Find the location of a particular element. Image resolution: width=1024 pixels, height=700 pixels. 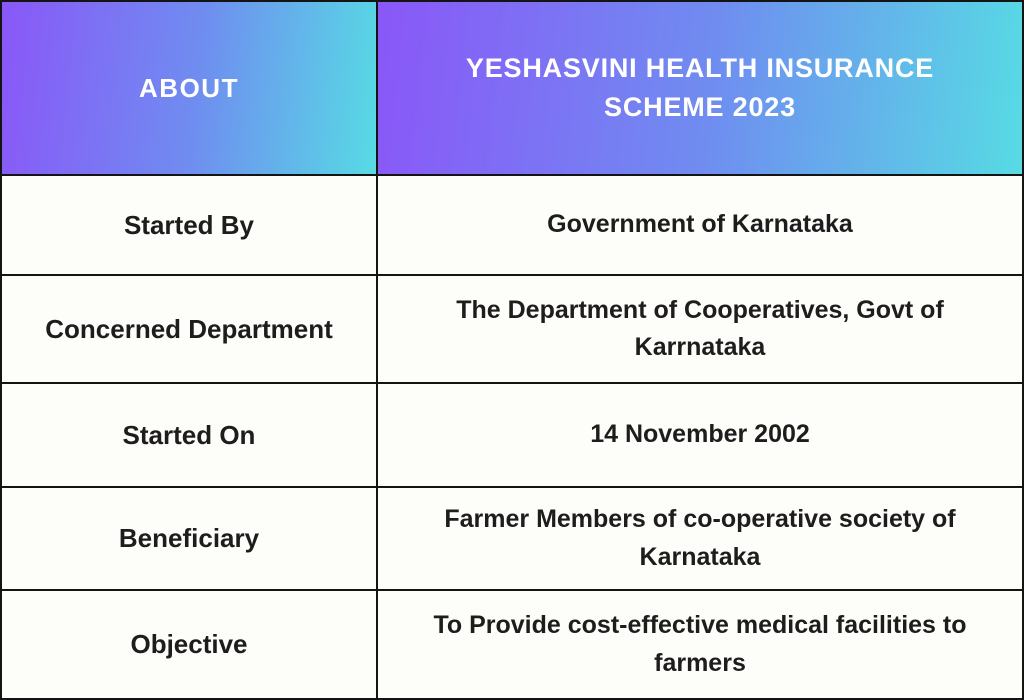

row-label-started-by: Started By is located at coordinates (189, 225).